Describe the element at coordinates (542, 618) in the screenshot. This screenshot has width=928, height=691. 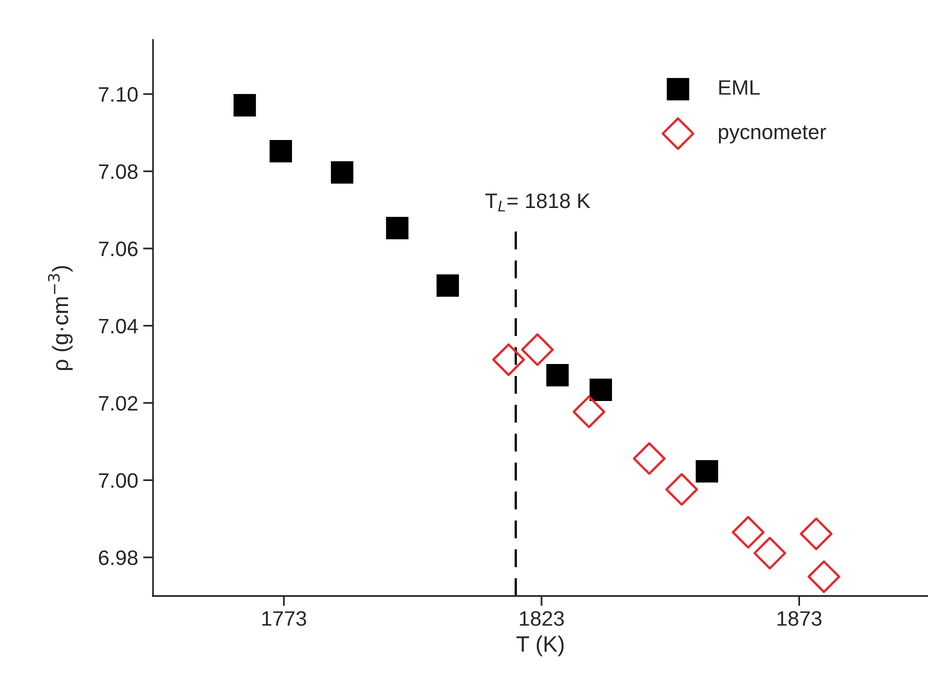
I see `x-tick-label: 1823` at that location.